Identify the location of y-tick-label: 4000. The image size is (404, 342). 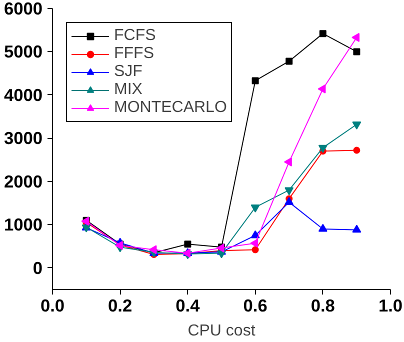
(23, 94).